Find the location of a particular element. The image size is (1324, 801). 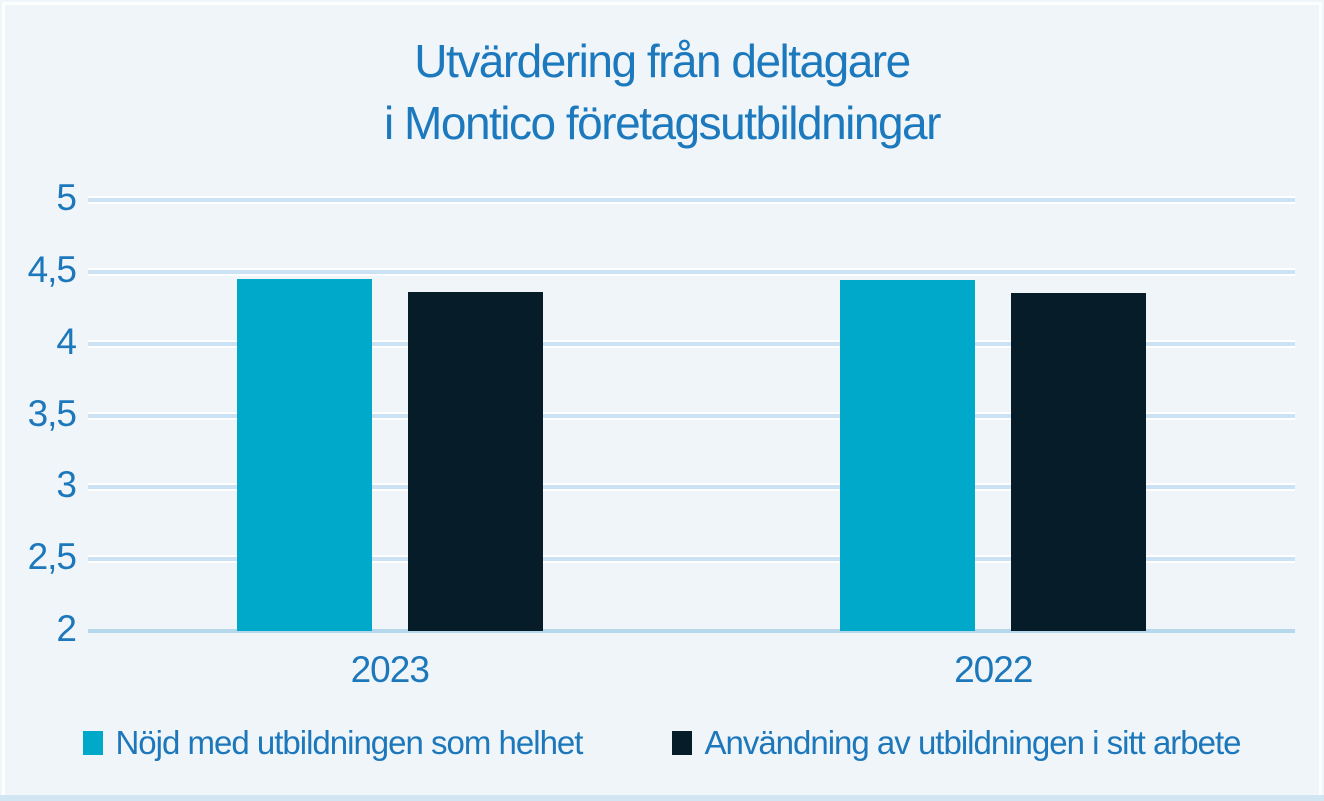

y-tick-label: 4 is located at coordinates (66, 341).